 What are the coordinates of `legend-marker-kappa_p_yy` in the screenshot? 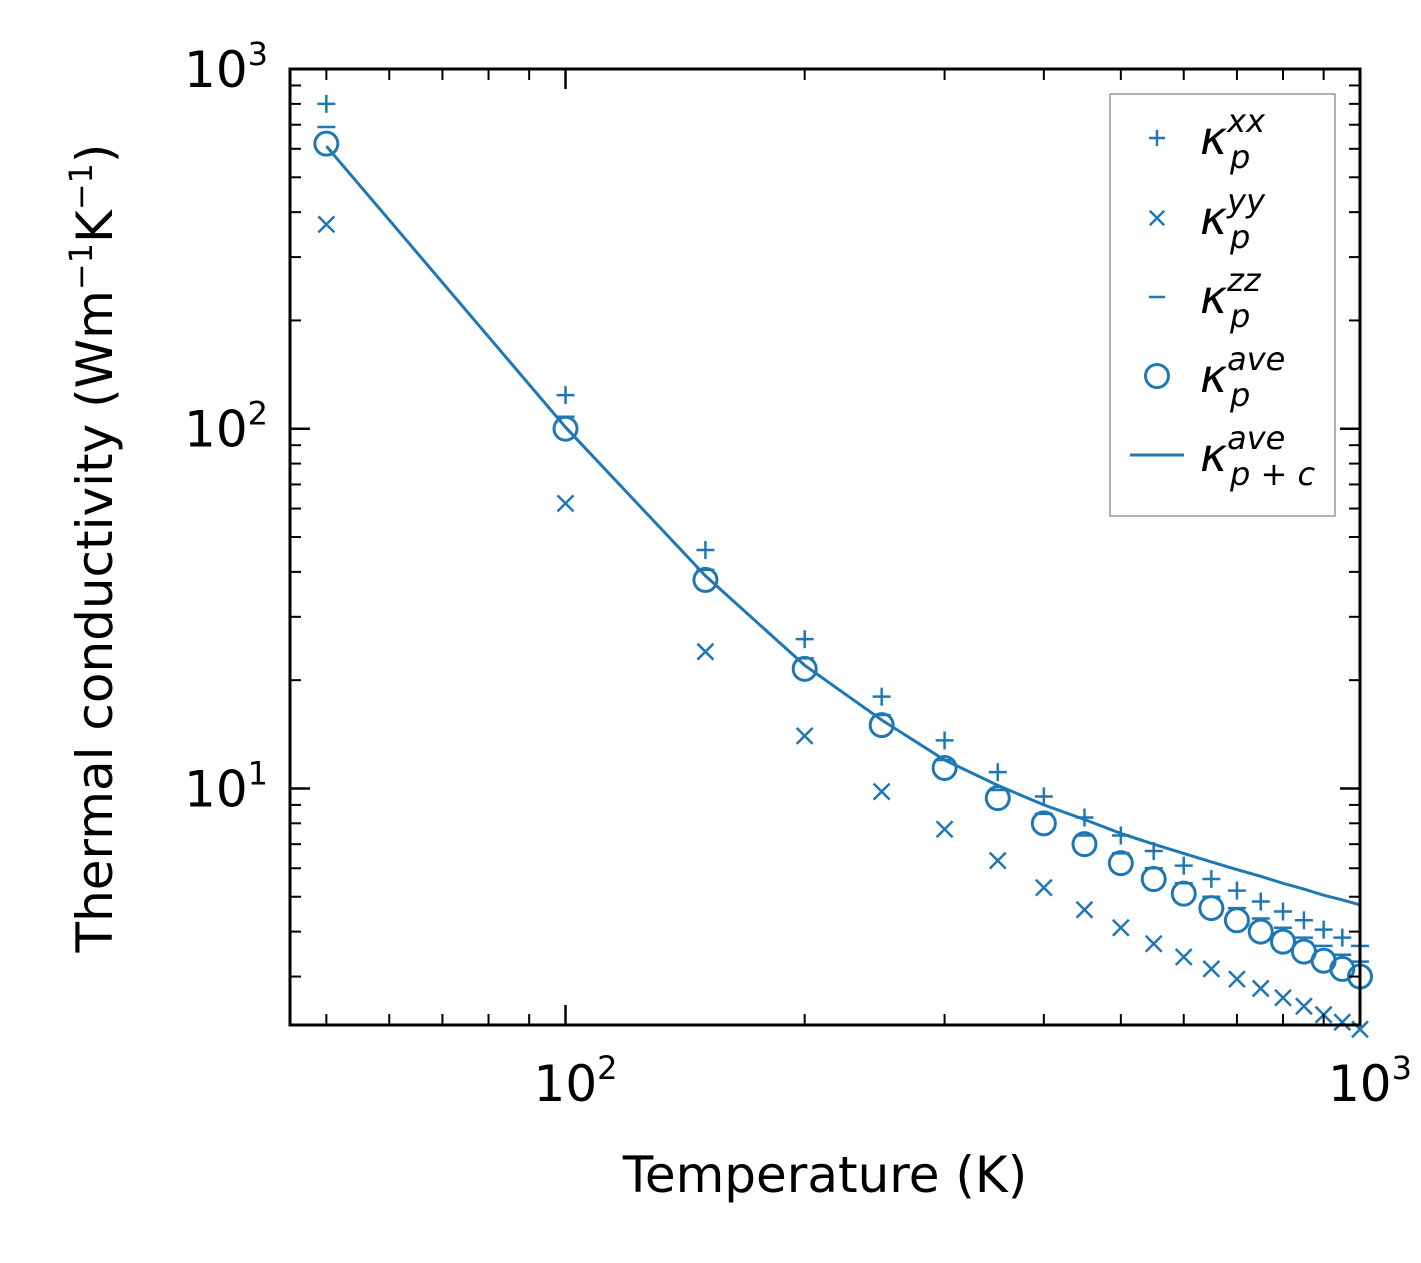 It's located at (1157, 218).